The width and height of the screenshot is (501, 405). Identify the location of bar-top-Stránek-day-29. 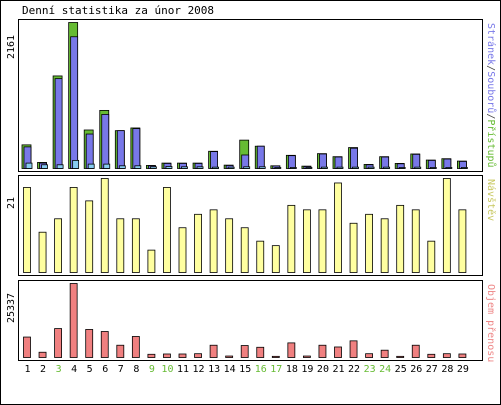
(464, 168).